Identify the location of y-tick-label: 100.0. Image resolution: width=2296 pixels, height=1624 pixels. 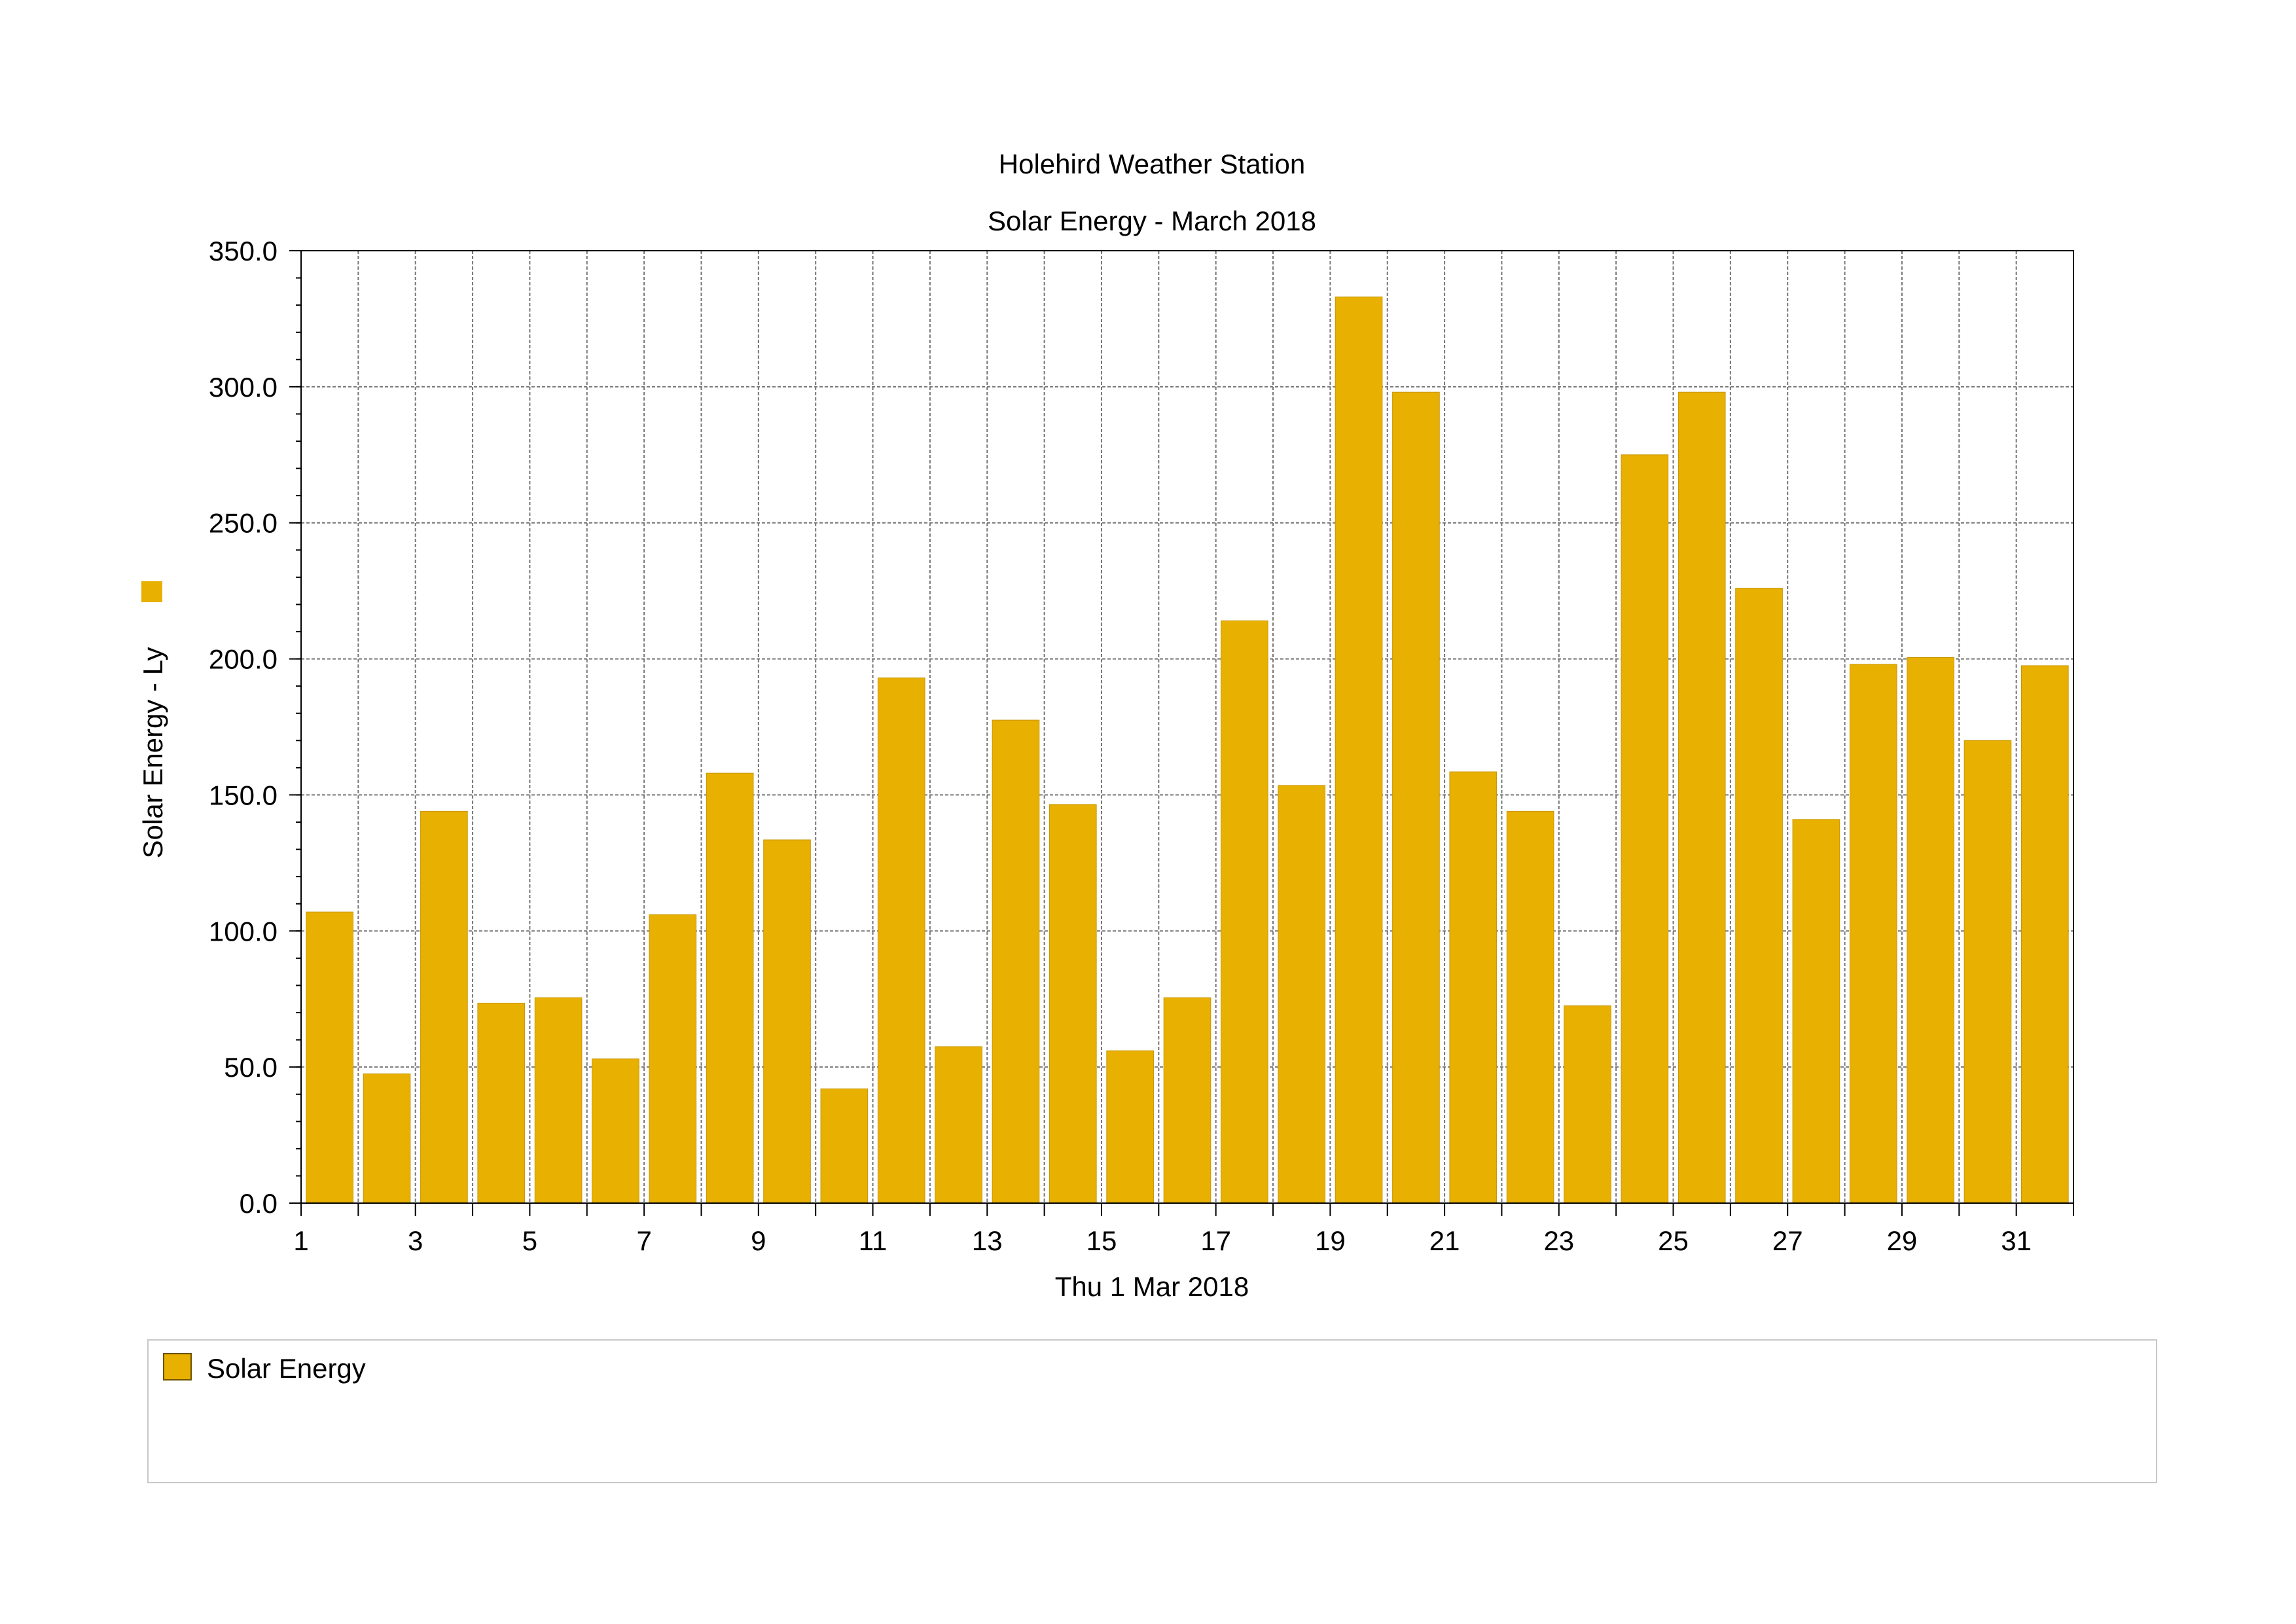
(243, 931).